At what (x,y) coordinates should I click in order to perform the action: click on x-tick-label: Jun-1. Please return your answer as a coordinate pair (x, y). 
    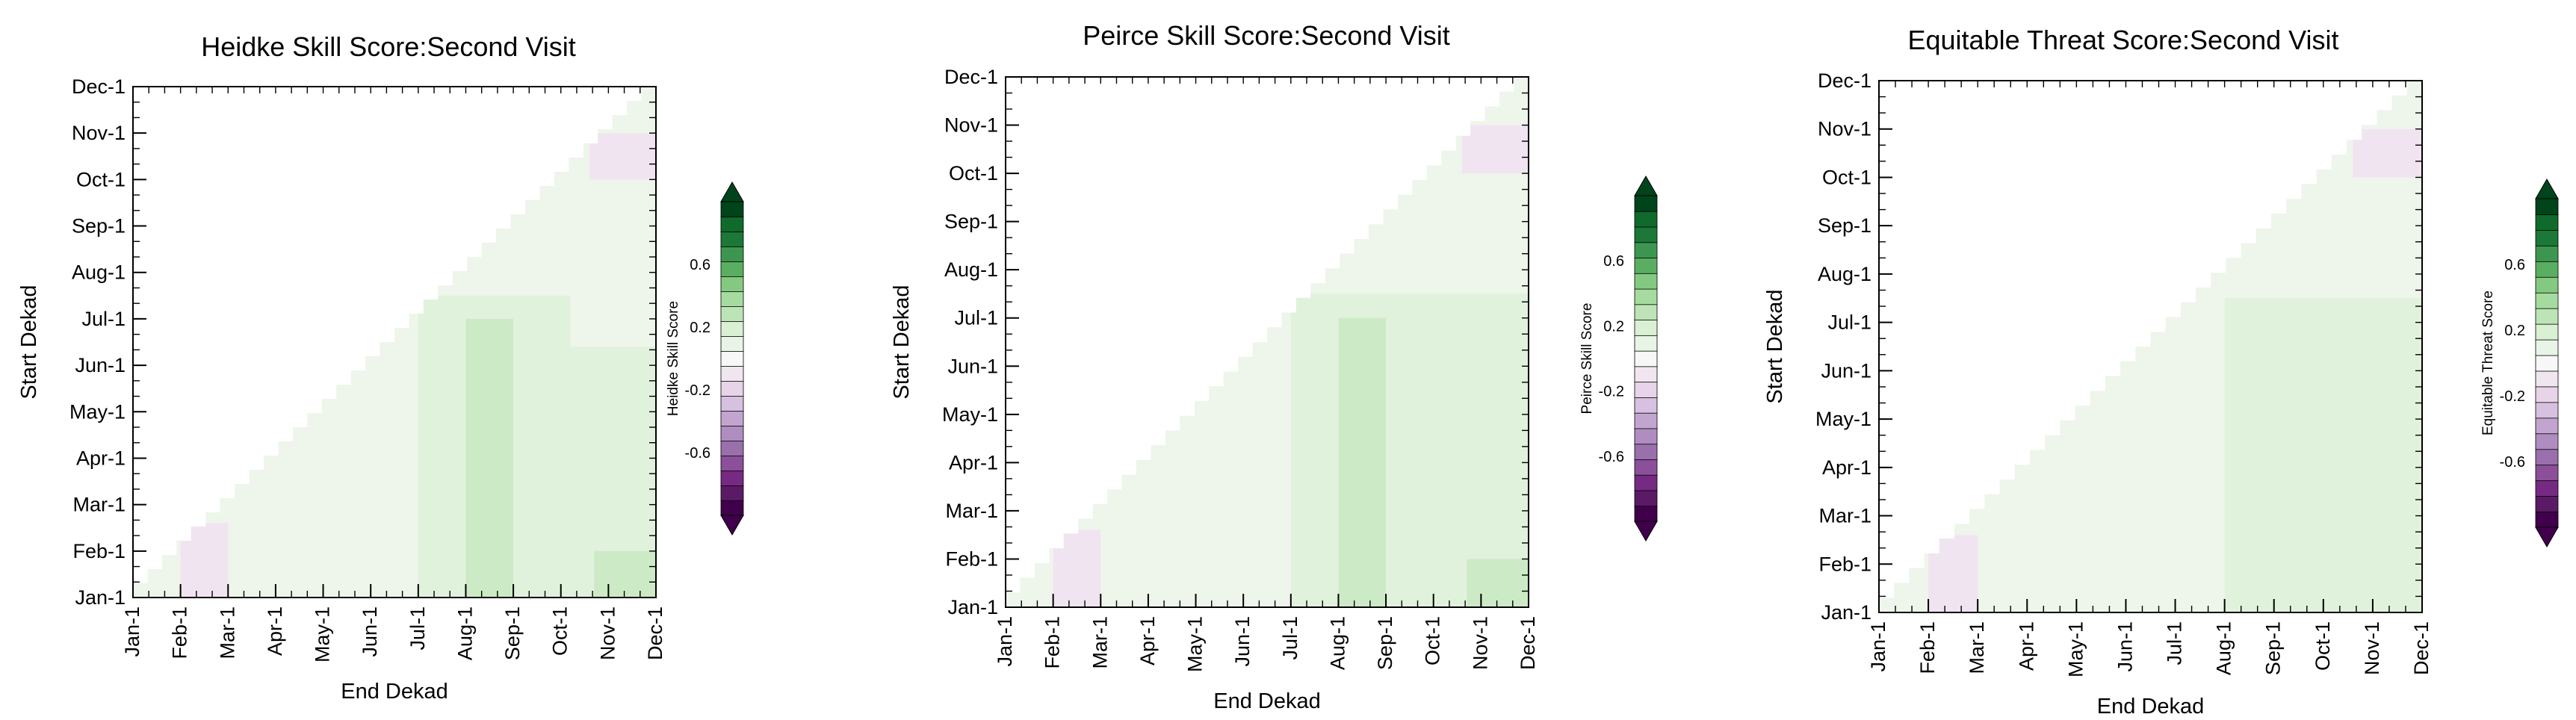
    Looking at the image, I should click on (2125, 646).